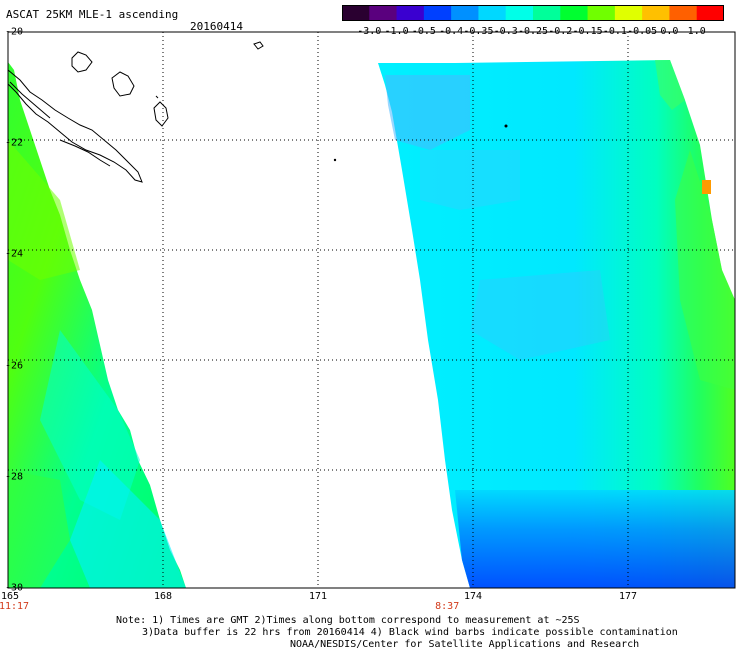 The width and height of the screenshot is (740, 650). I want to click on latitude-label: -22, so click(14, 143).